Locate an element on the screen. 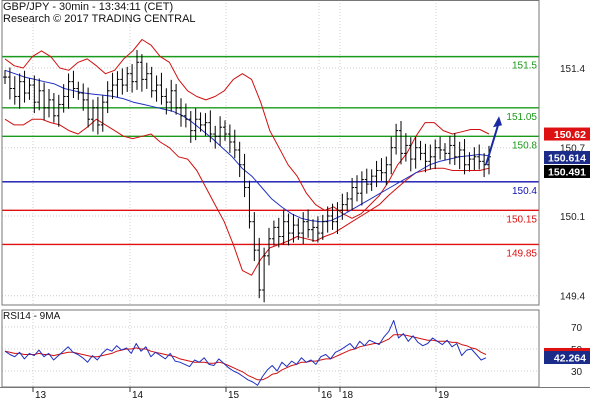  projection-arrow-head is located at coordinates (497, 122).